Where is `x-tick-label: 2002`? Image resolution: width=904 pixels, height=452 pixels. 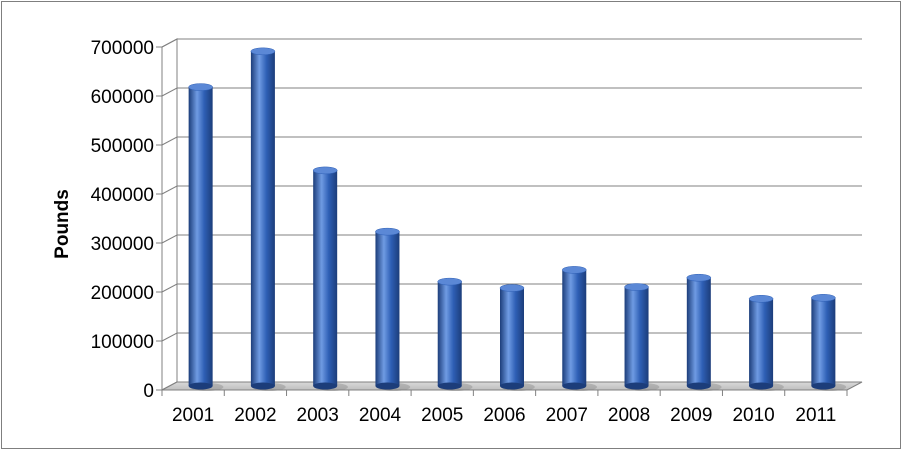 x-tick-label: 2002 is located at coordinates (255, 415).